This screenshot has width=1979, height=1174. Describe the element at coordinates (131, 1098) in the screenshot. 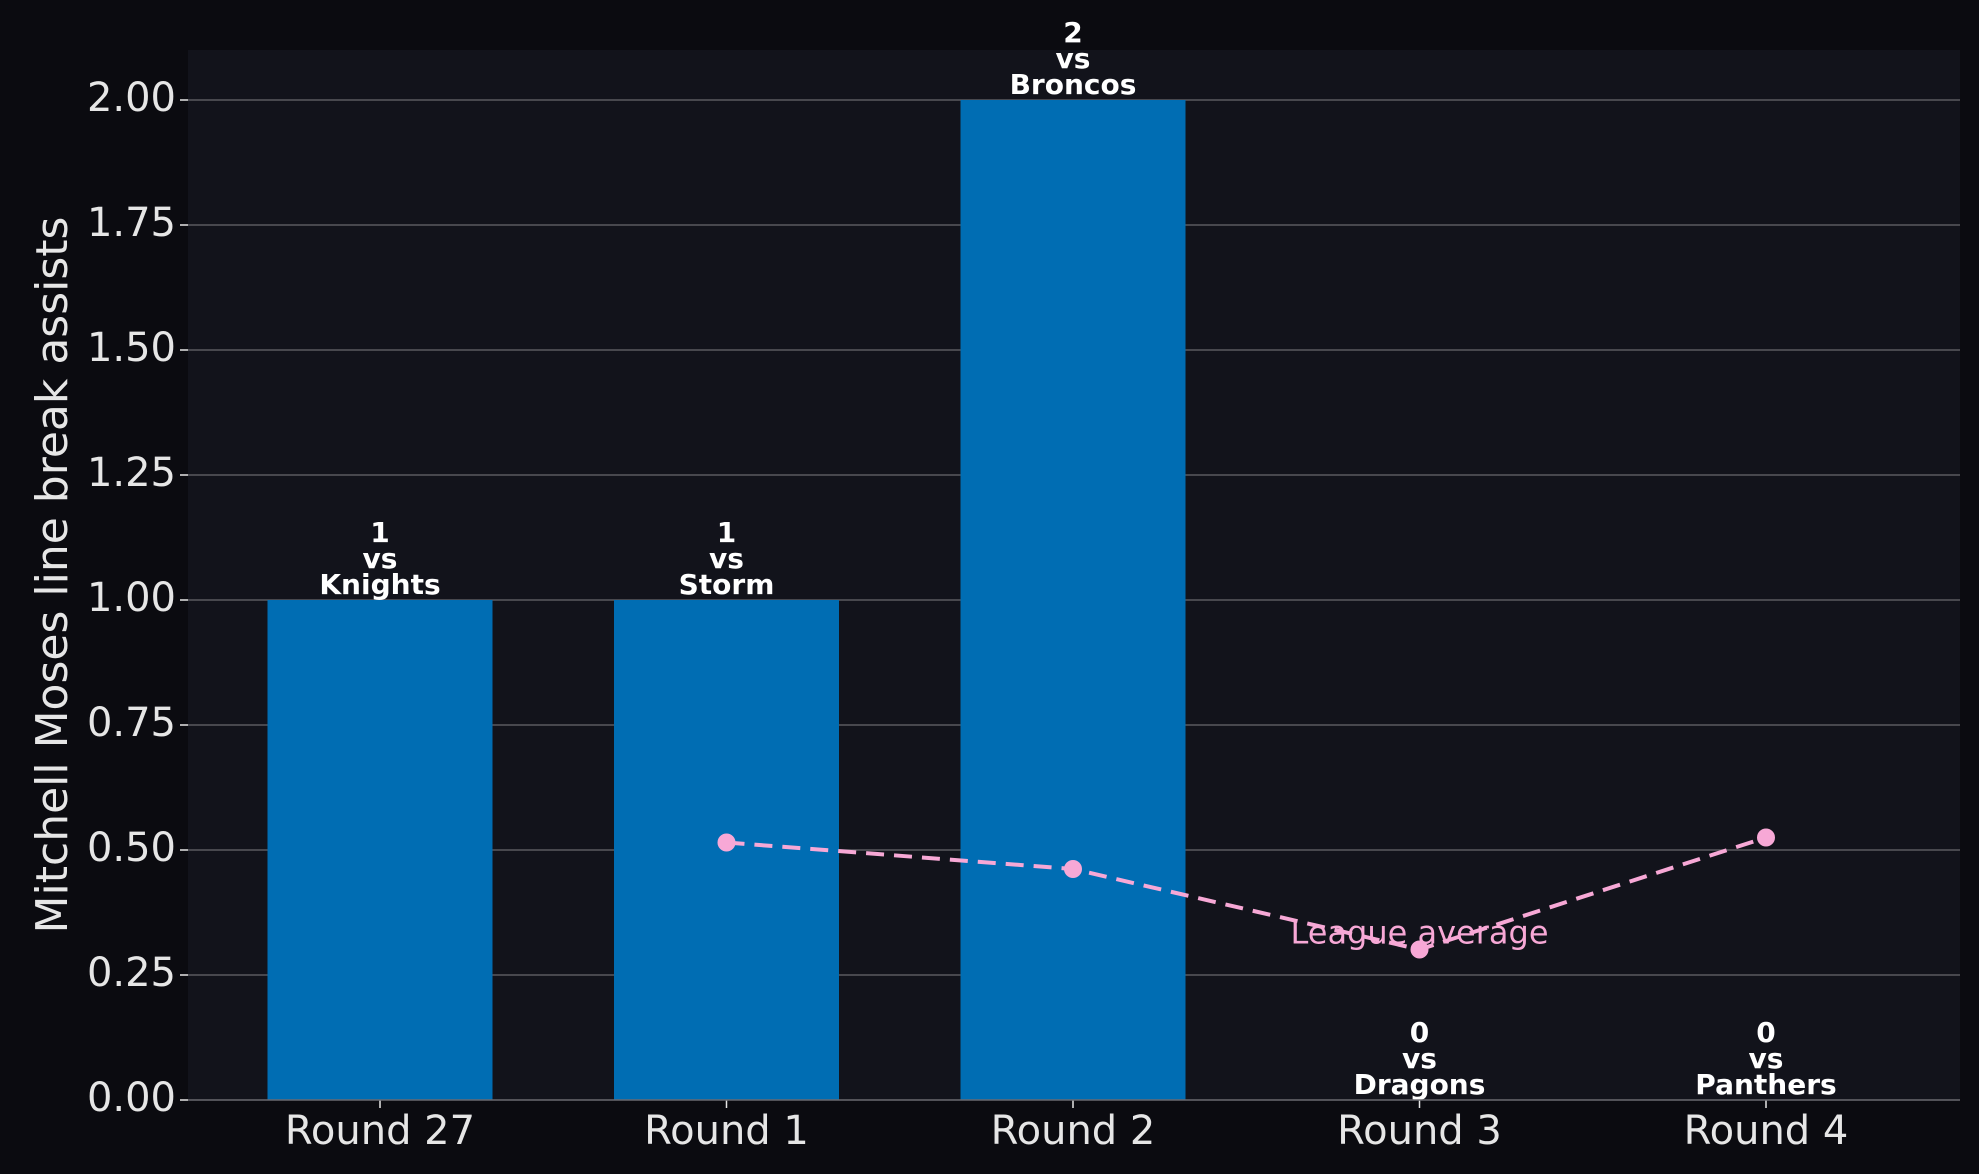

I see `y-tick-label: 0.00` at that location.